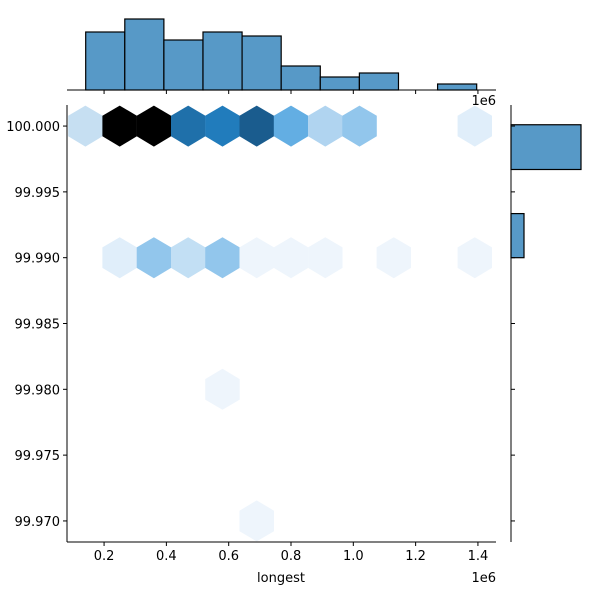 This screenshot has width=600, height=600. I want to click on x-offset-text: 1e6, so click(483, 578).